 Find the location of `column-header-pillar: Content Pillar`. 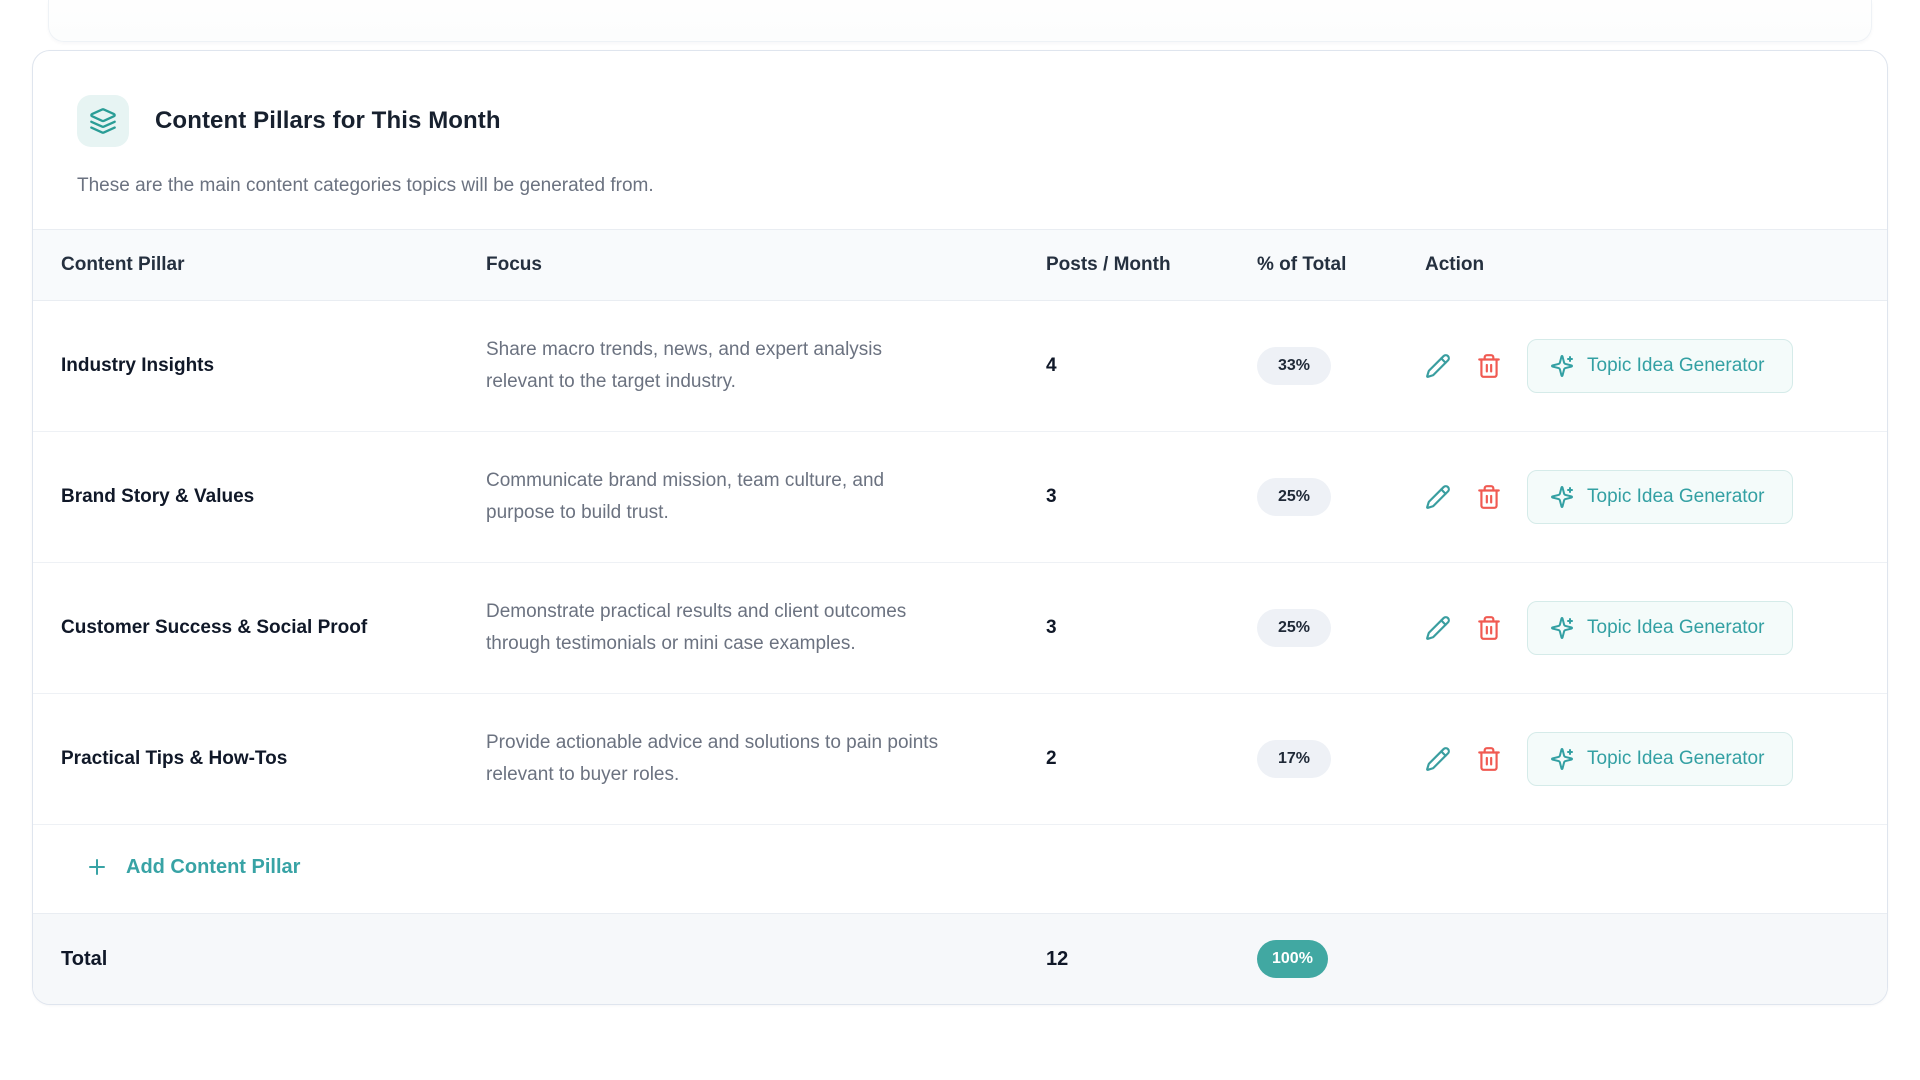

column-header-pillar: Content Pillar is located at coordinates (123, 264).